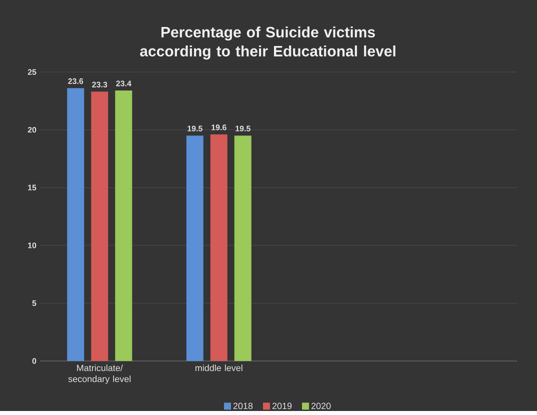  What do you see at coordinates (219, 127) in the screenshot?
I see `data-label: 19.6` at bounding box center [219, 127].